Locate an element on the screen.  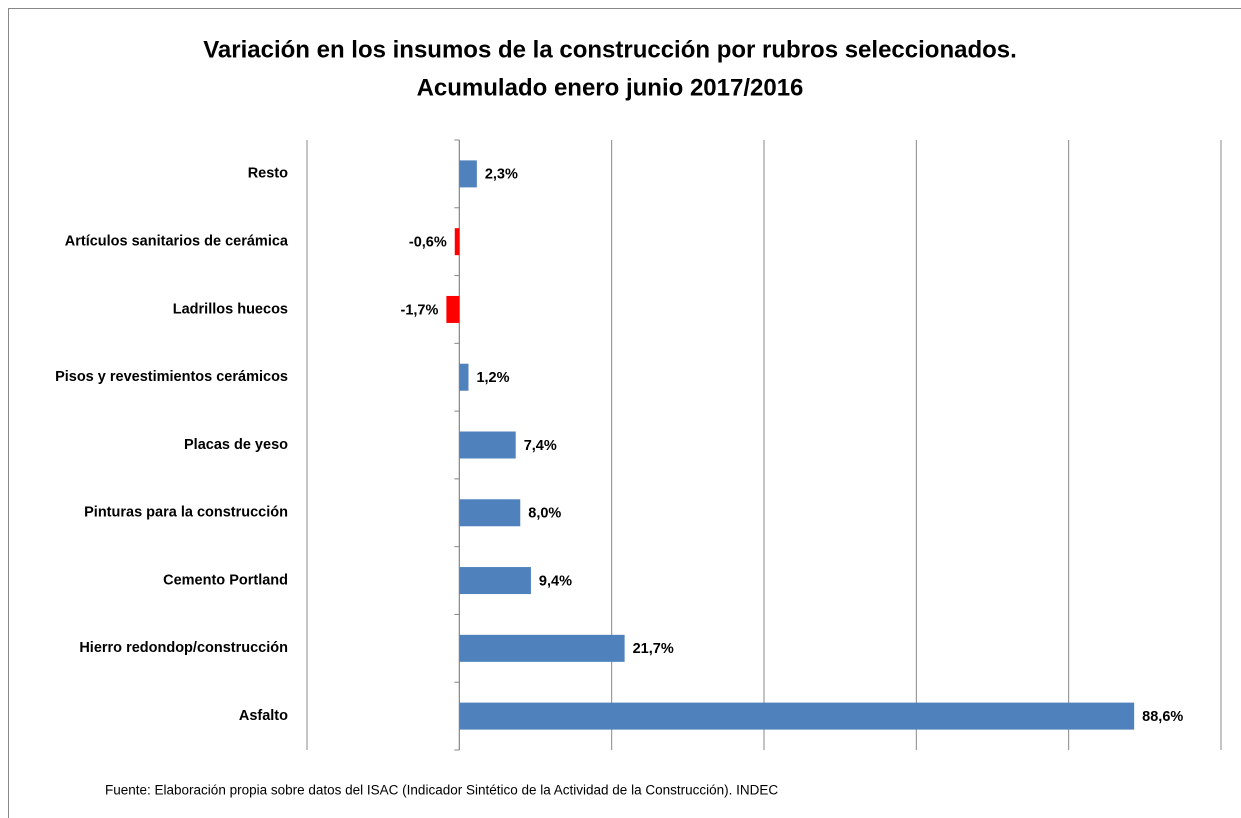
category-label: Pinturas para la construcción is located at coordinates (186, 513).